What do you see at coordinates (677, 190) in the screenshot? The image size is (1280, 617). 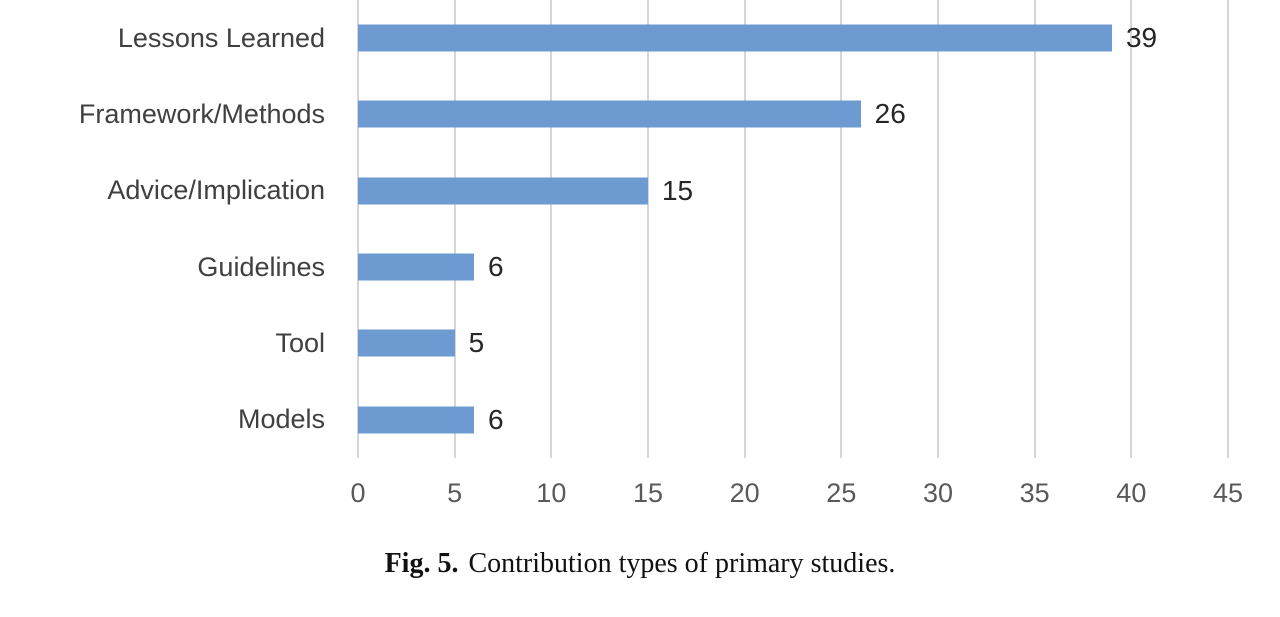 I see `value-label: 15` at bounding box center [677, 190].